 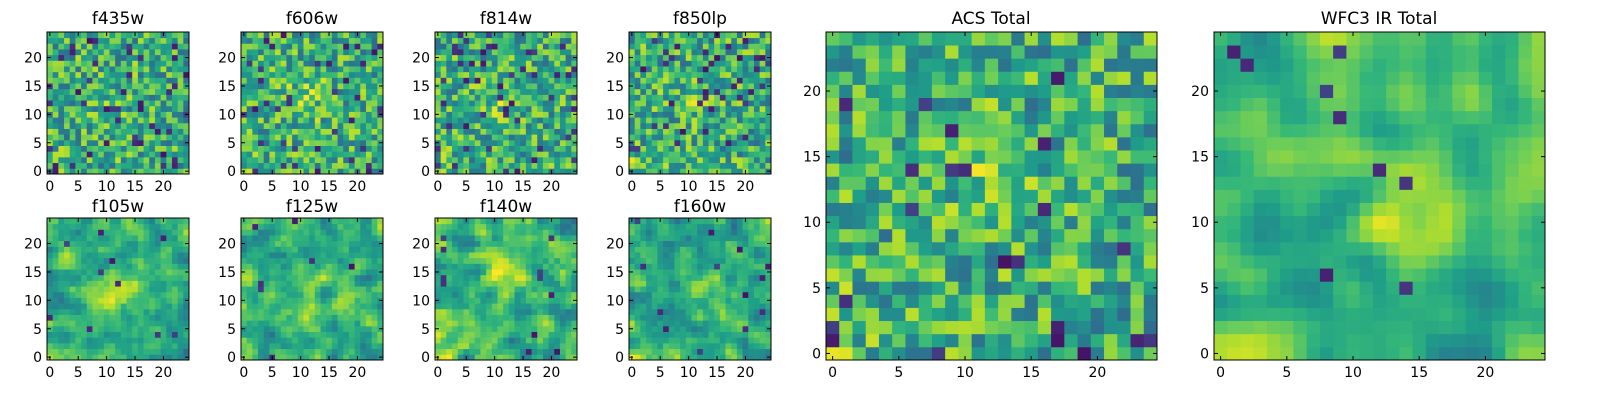 What do you see at coordinates (506, 19) in the screenshot?
I see `panel-title: f814w` at bounding box center [506, 19].